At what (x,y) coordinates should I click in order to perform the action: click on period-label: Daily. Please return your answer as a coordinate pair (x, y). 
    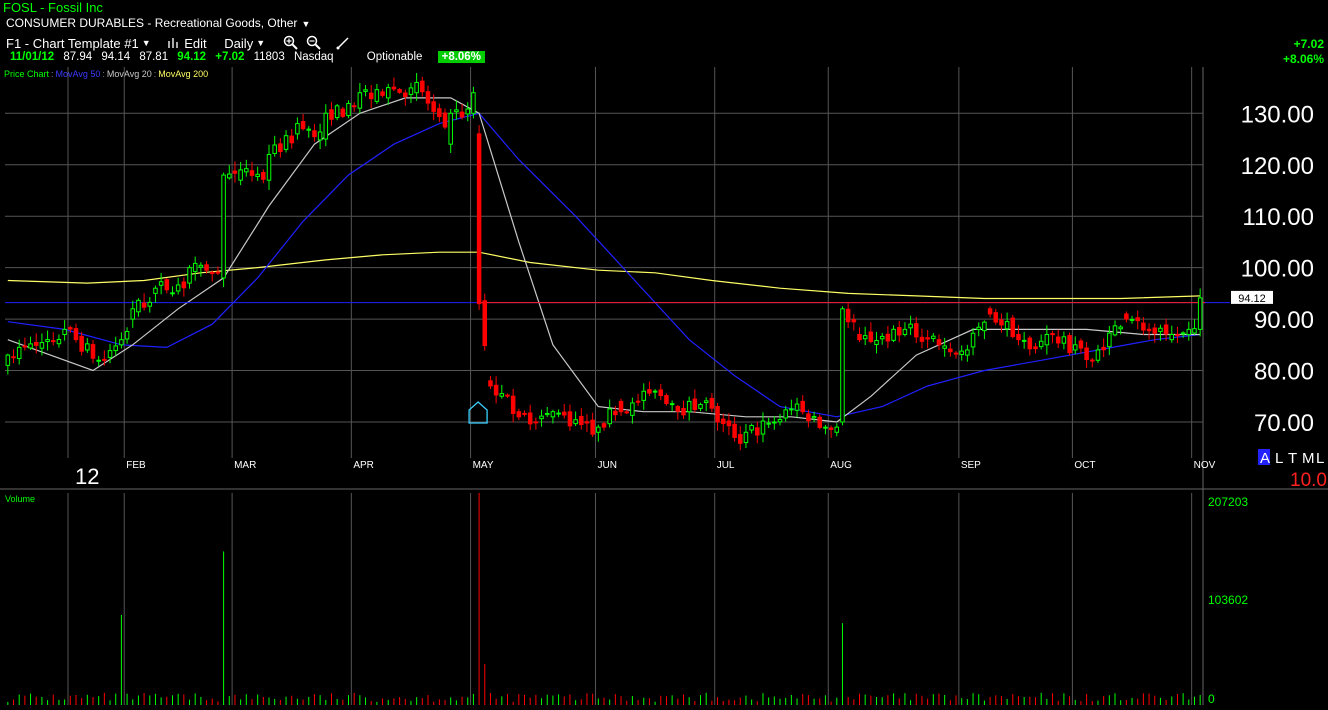
    Looking at the image, I should click on (239, 43).